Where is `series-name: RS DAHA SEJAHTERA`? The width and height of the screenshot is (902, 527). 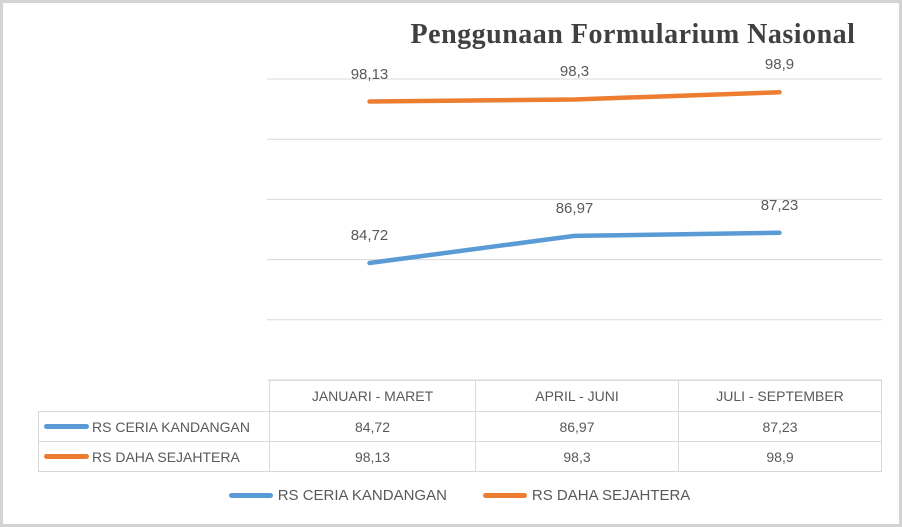 series-name: RS DAHA SEJAHTERA is located at coordinates (166, 456).